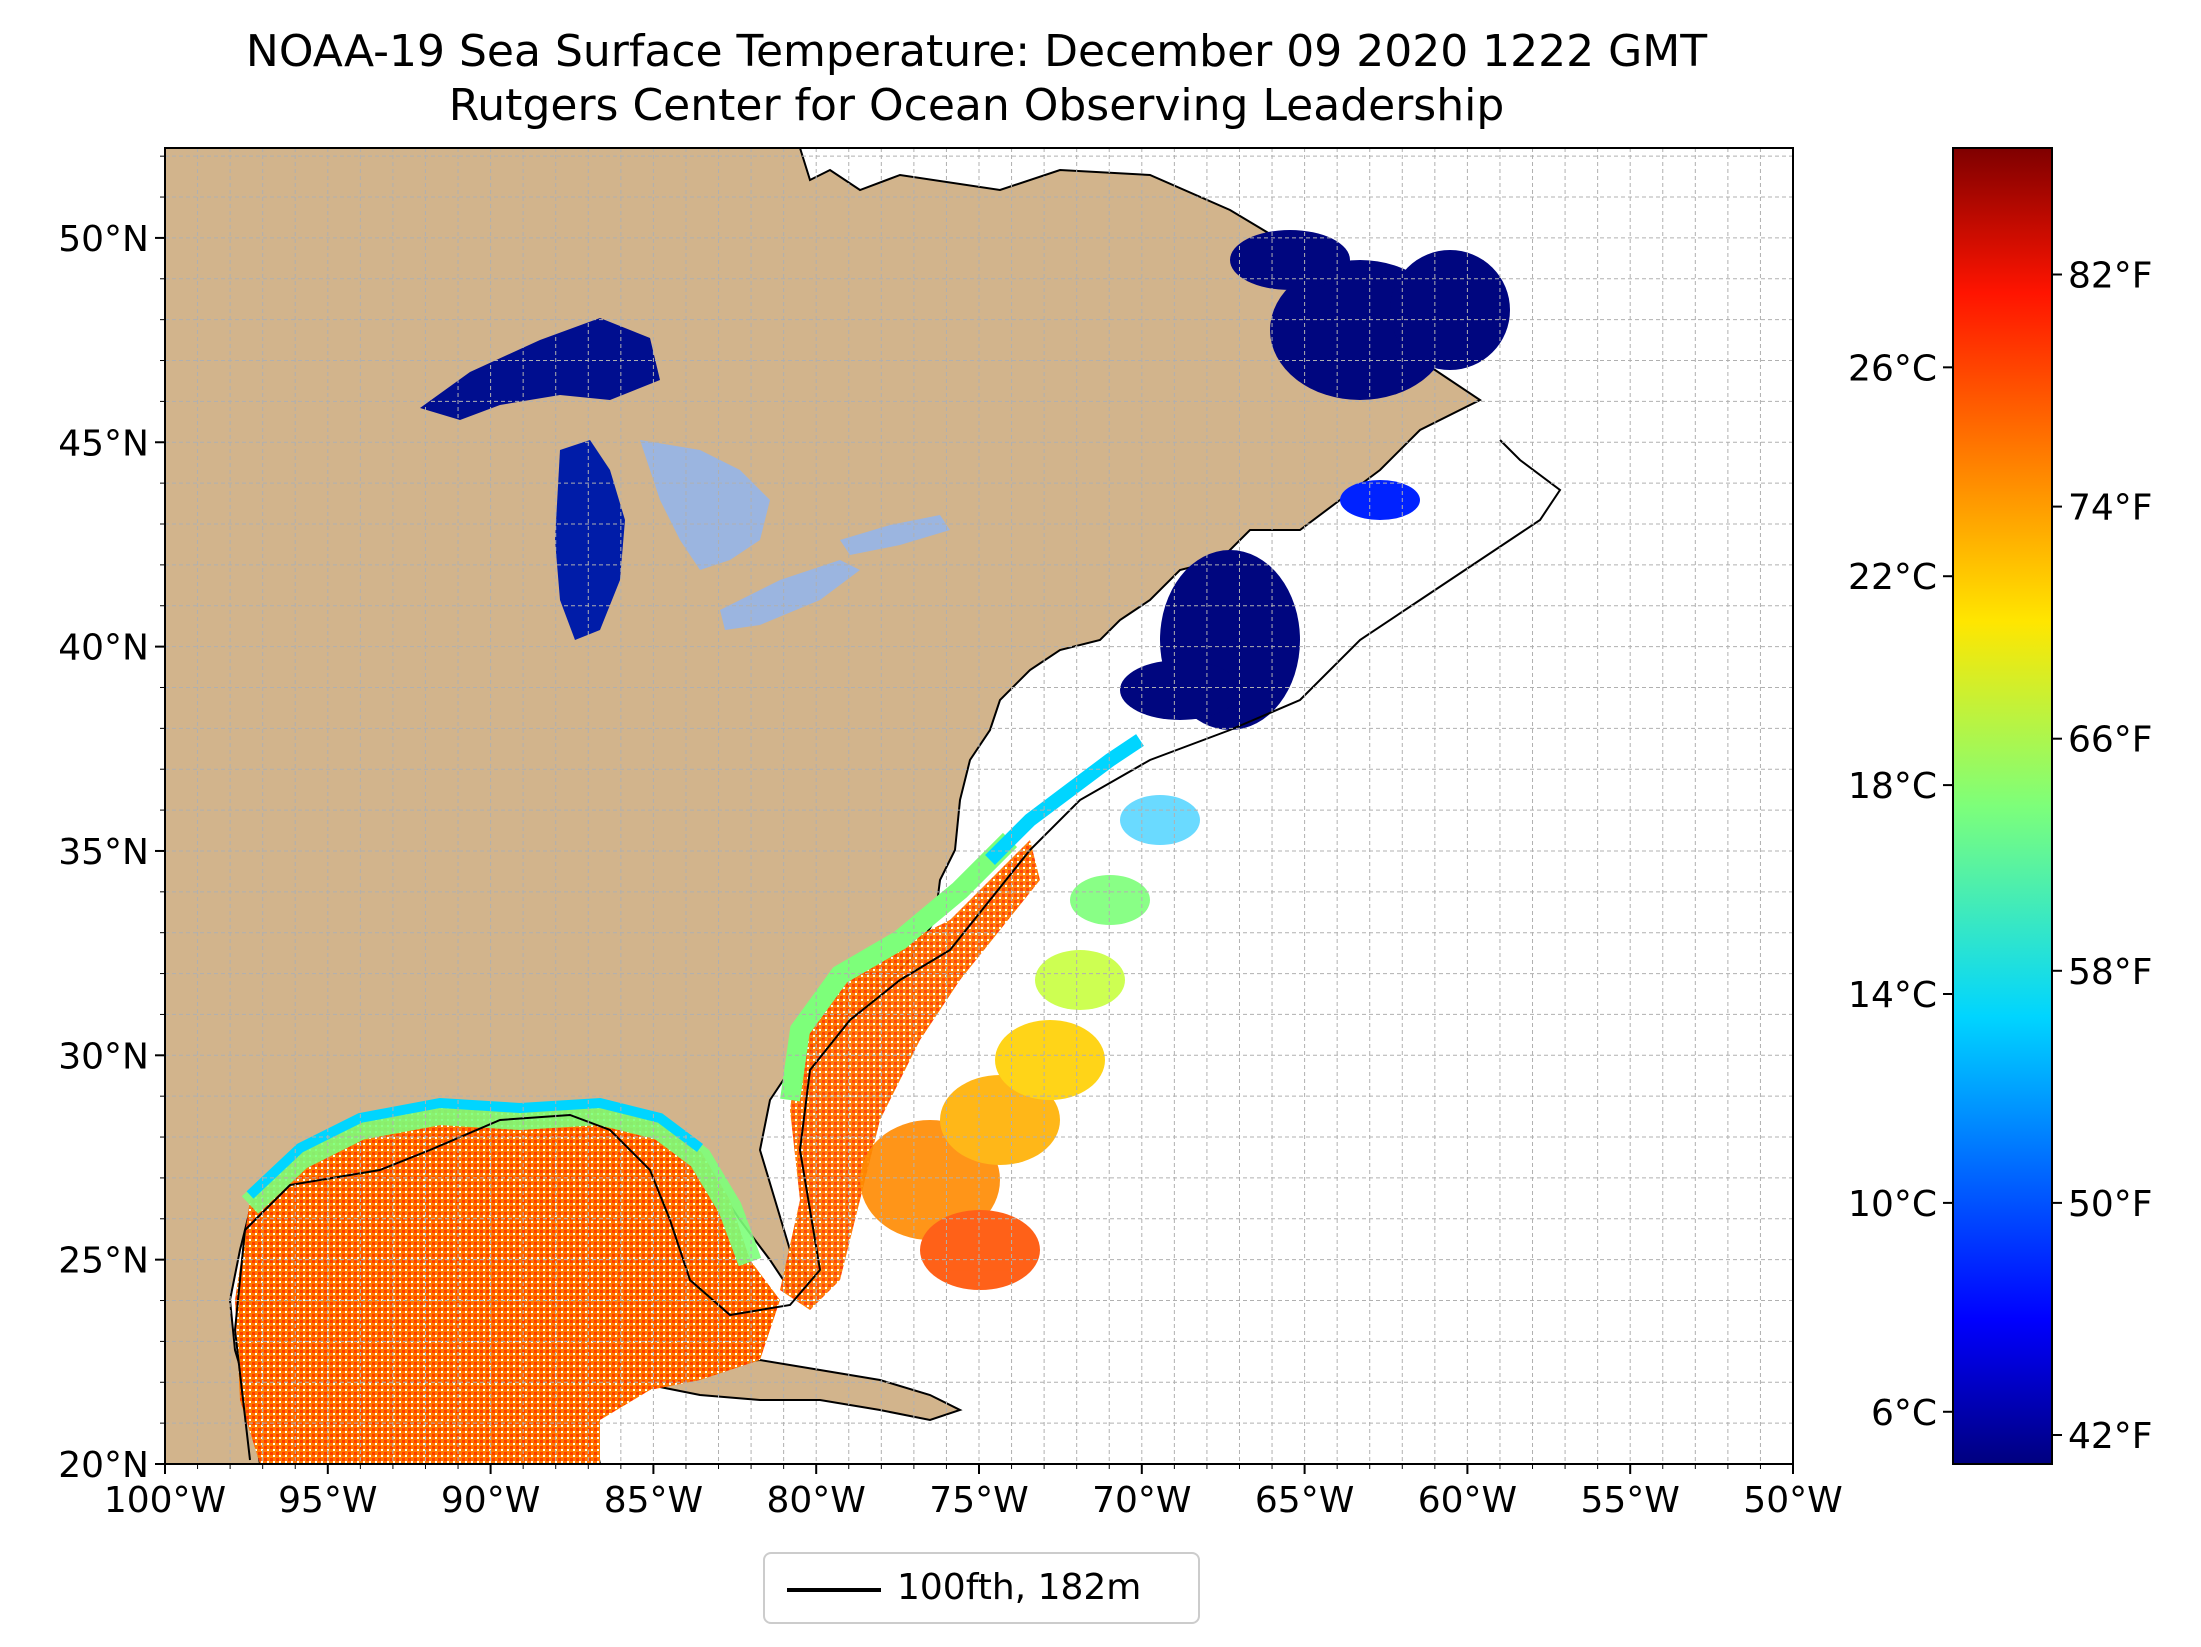 This screenshot has width=2201, height=1647. What do you see at coordinates (2110, 508) in the screenshot?
I see `fahrenheit-tick-label: 74°F` at bounding box center [2110, 508].